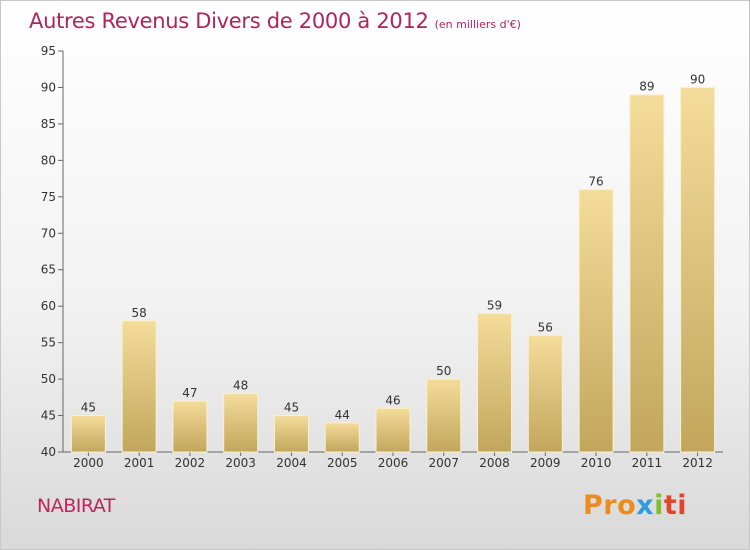 The image size is (750, 550). What do you see at coordinates (189, 393) in the screenshot?
I see `bar-value-label: 47` at bounding box center [189, 393].